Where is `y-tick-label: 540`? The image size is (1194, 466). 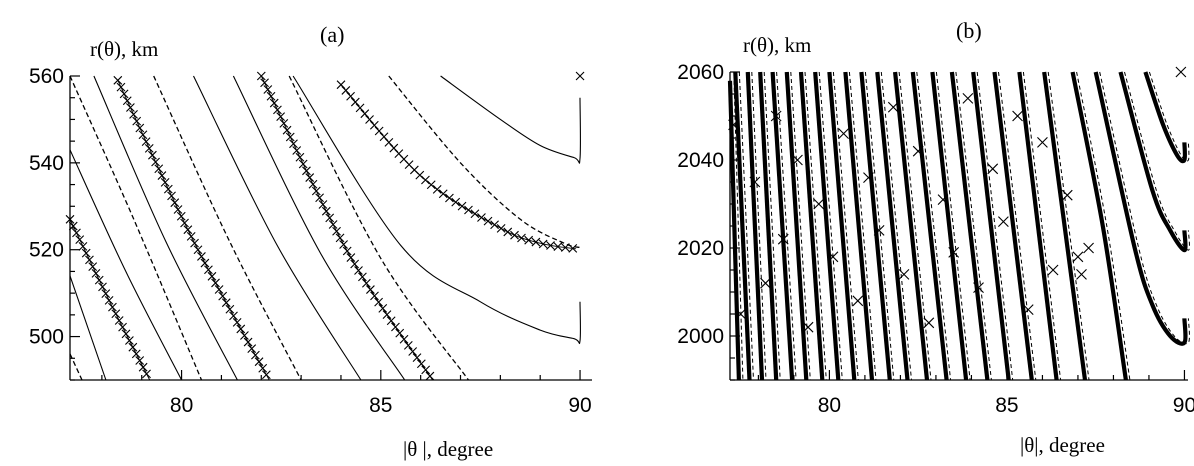 y-tick-label: 540 is located at coordinates (46, 163).